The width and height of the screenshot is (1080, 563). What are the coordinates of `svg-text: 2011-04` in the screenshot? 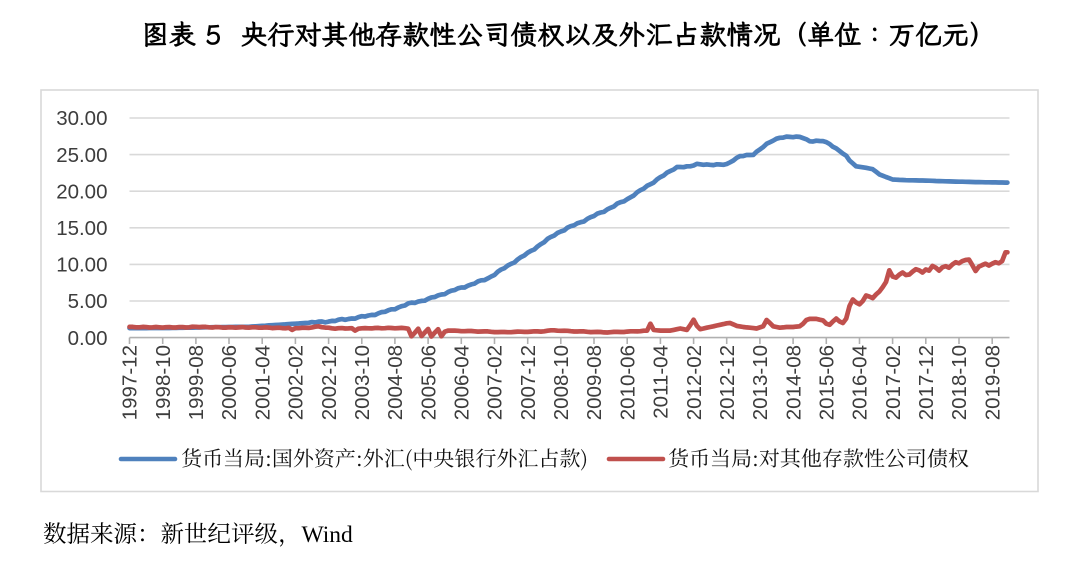 It's located at (661, 382).